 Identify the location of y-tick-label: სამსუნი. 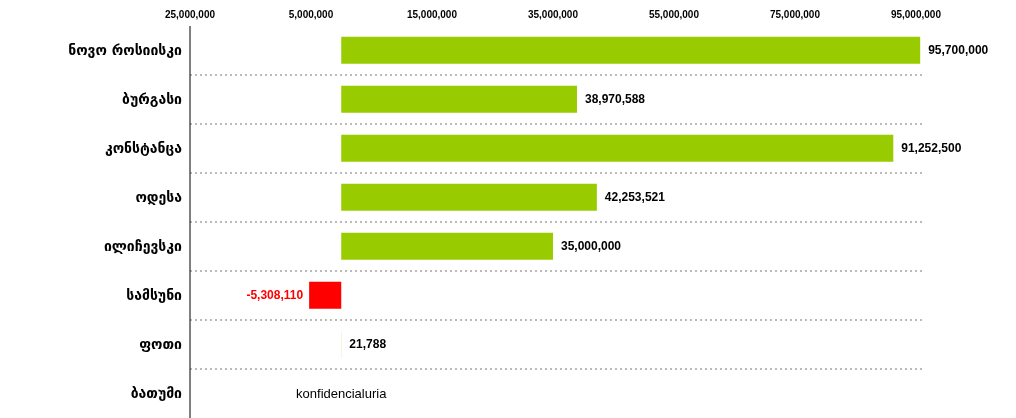
(154, 295).